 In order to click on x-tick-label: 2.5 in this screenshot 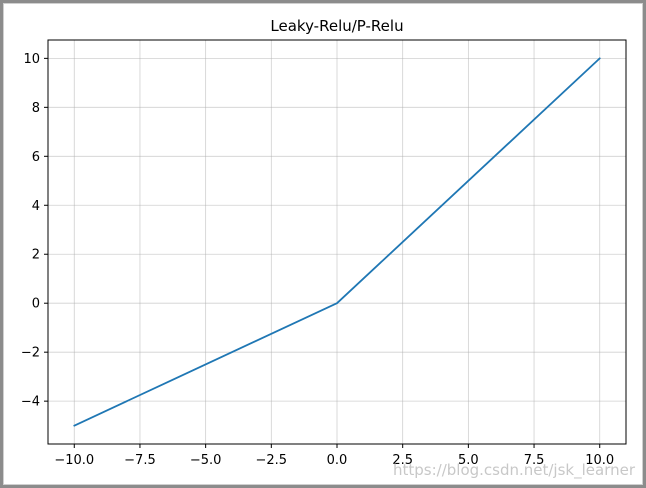, I will do `click(402, 460)`.